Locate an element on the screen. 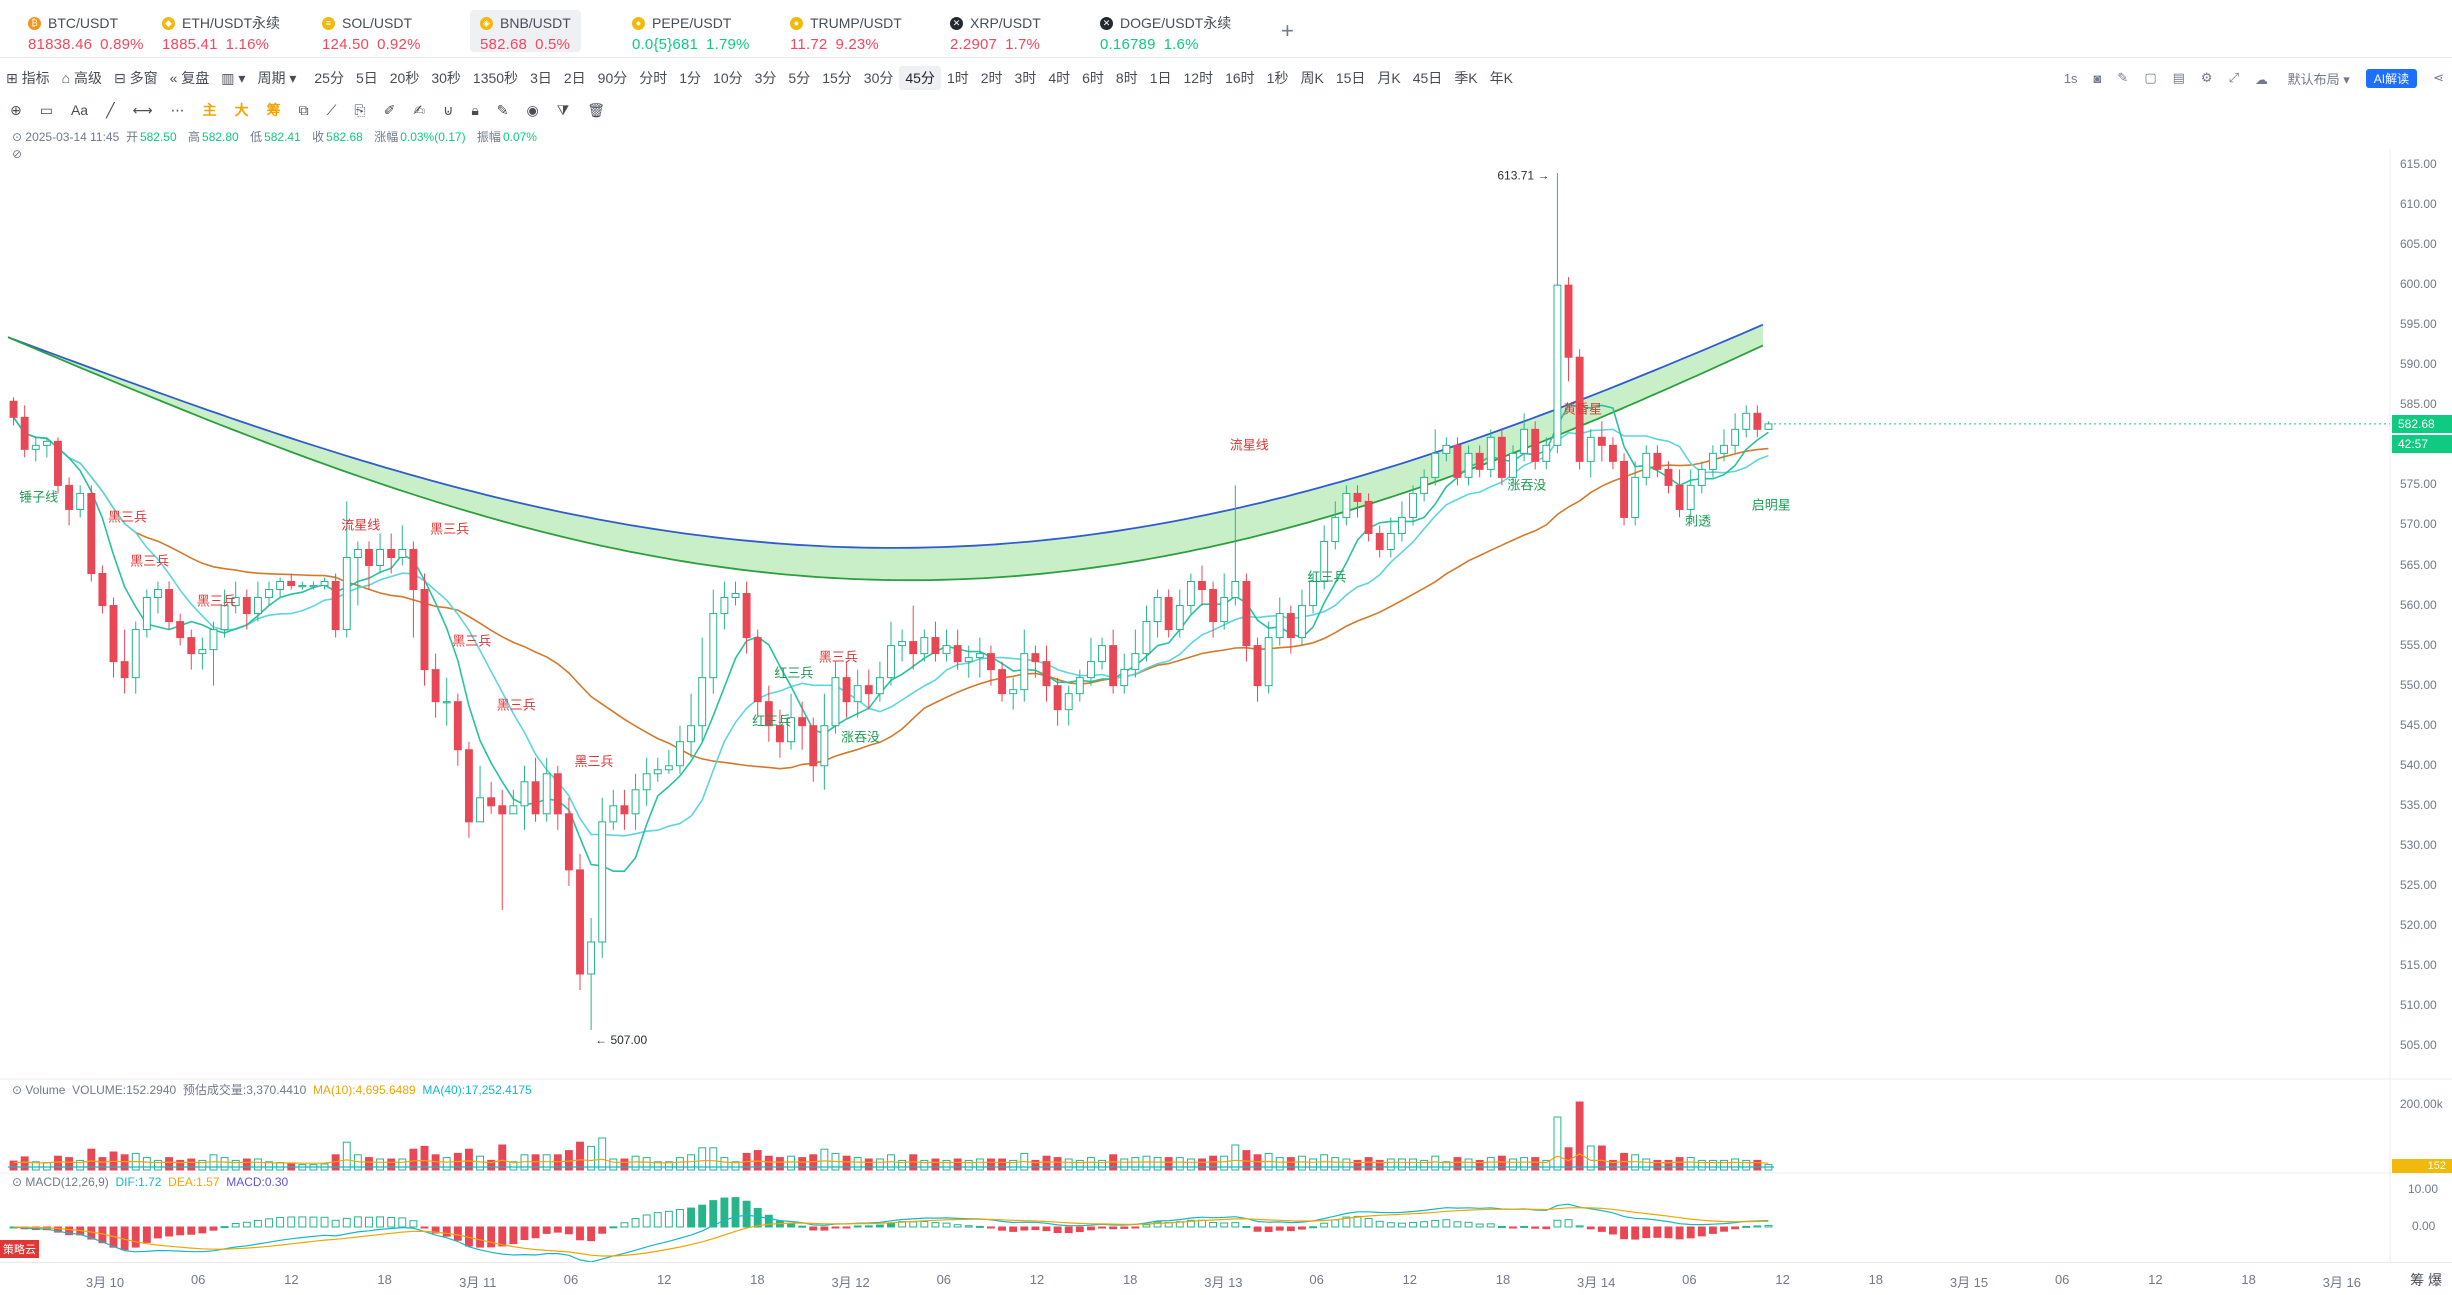  period-option: 季K is located at coordinates (1466, 78).